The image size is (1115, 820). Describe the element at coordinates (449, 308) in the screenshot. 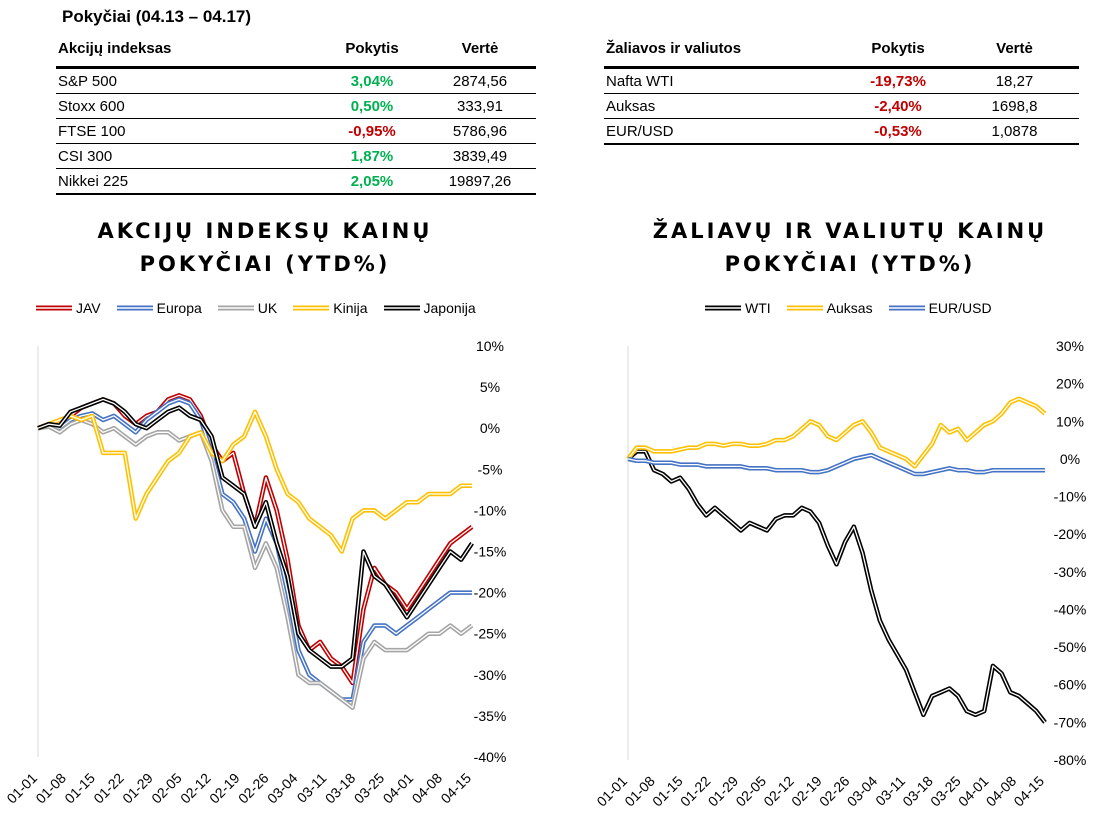

I see `legend-label: Japonija` at that location.